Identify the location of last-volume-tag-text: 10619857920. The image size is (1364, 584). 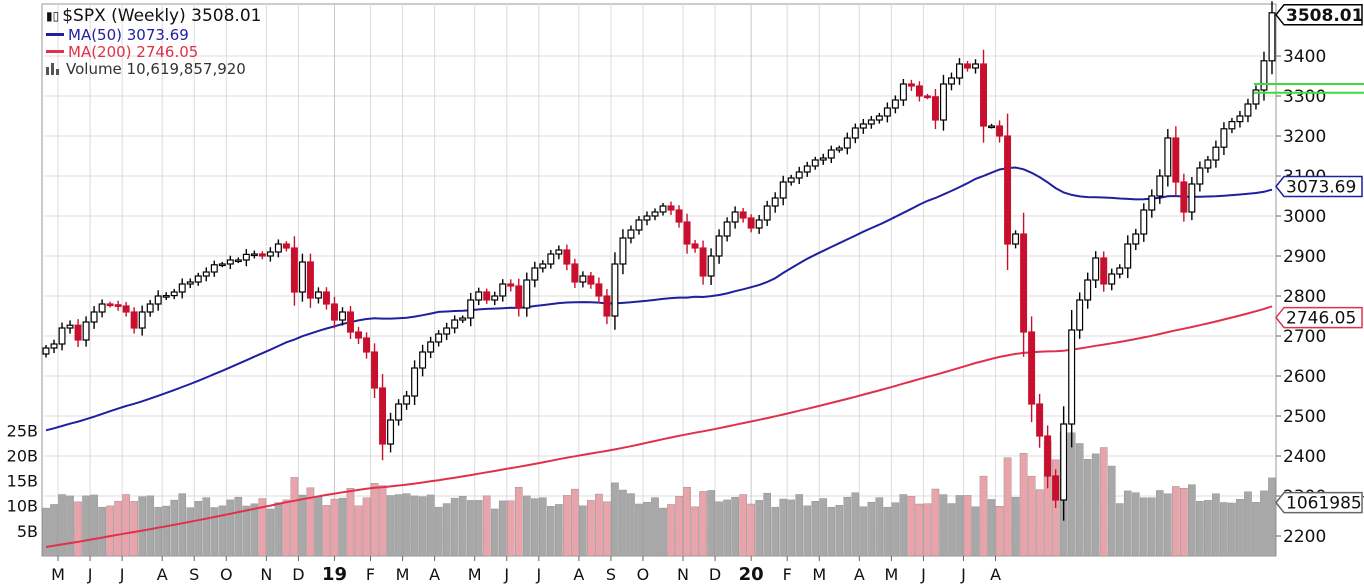
(1325, 504).